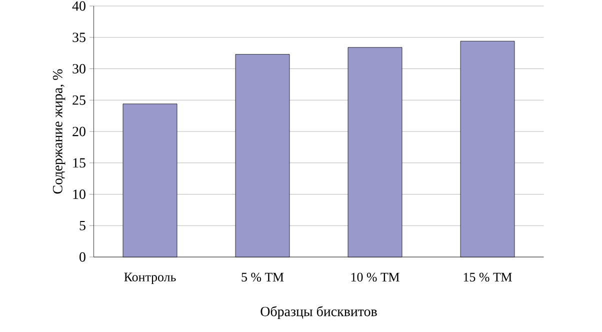 The width and height of the screenshot is (602, 332). I want to click on x-tick-label: 10 % ТМ, so click(375, 277).